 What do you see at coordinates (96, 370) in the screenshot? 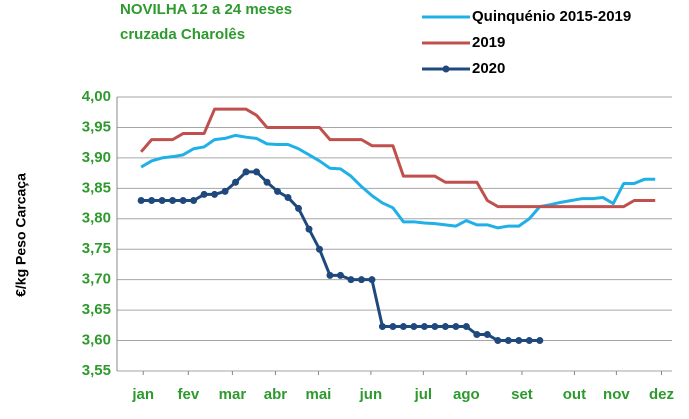
I see `y-tick-label: 3,55` at bounding box center [96, 370].